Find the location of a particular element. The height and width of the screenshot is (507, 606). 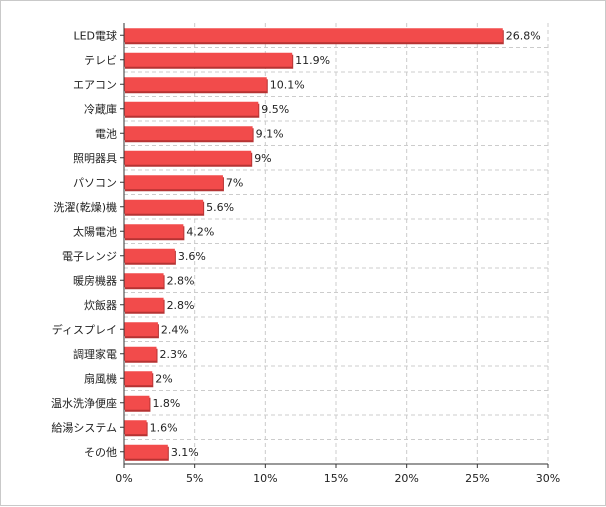

category-label: 冷蔵庫 is located at coordinates (100, 109).